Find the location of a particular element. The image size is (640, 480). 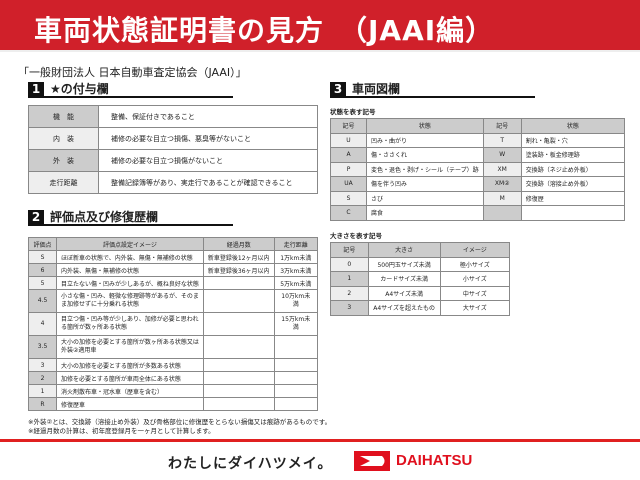

image: 極小サイズ is located at coordinates (475, 264).